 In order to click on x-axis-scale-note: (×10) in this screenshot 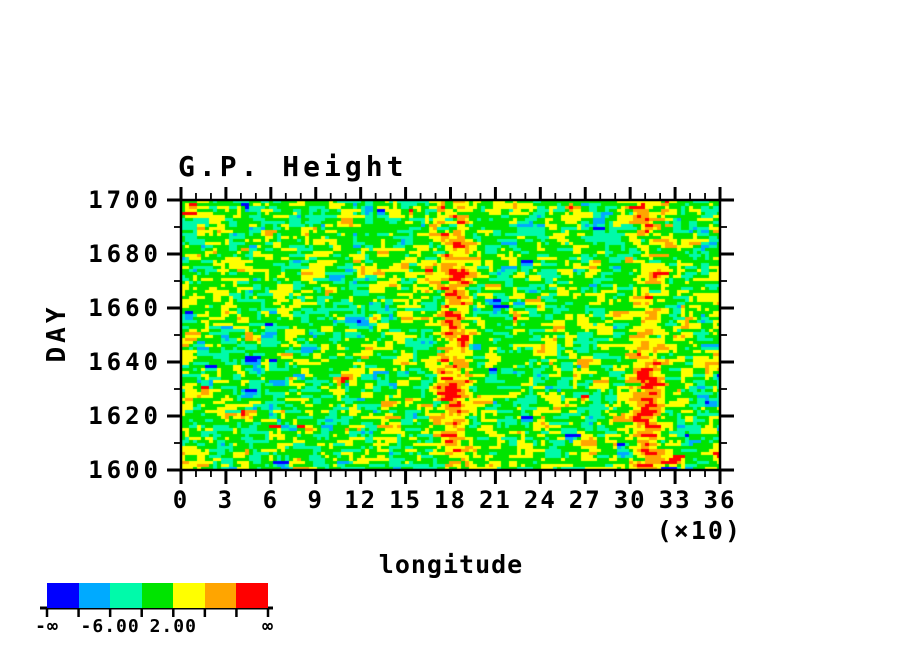, I will do `click(699, 530)`.